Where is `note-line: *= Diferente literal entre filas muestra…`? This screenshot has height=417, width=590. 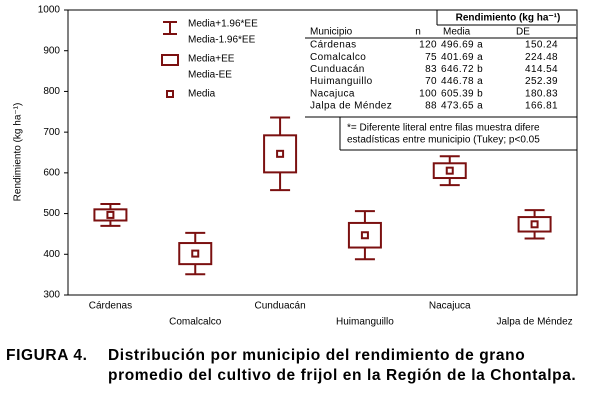 note-line: *= Diferente literal entre filas muestra… is located at coordinates (443, 128).